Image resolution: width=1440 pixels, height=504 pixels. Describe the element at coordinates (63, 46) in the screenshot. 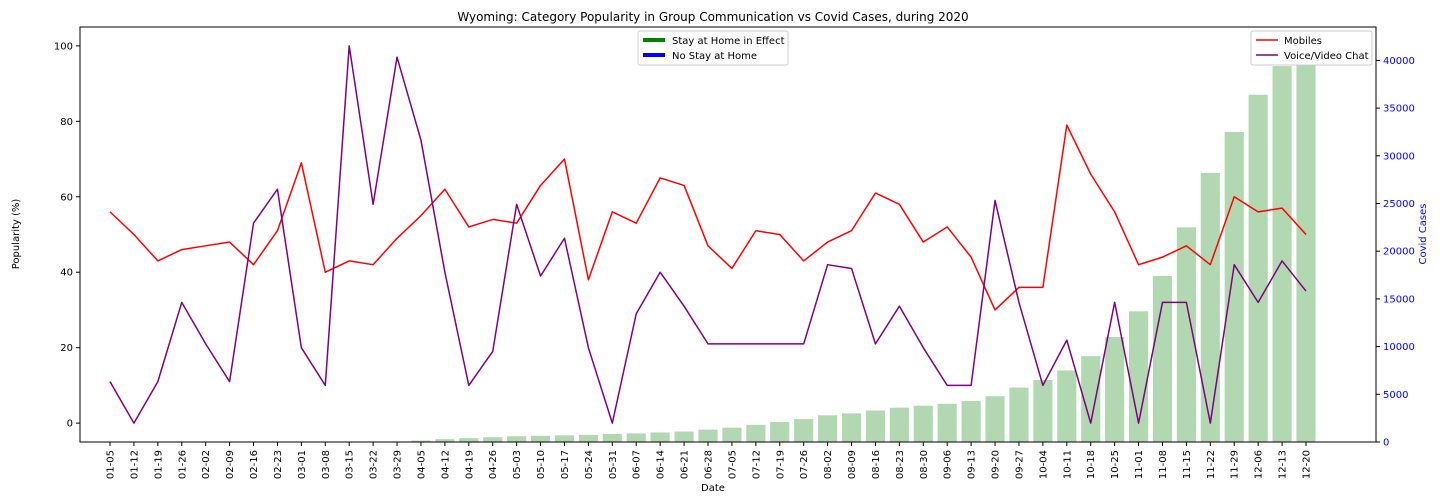

I see `y-tick-label: 100` at that location.